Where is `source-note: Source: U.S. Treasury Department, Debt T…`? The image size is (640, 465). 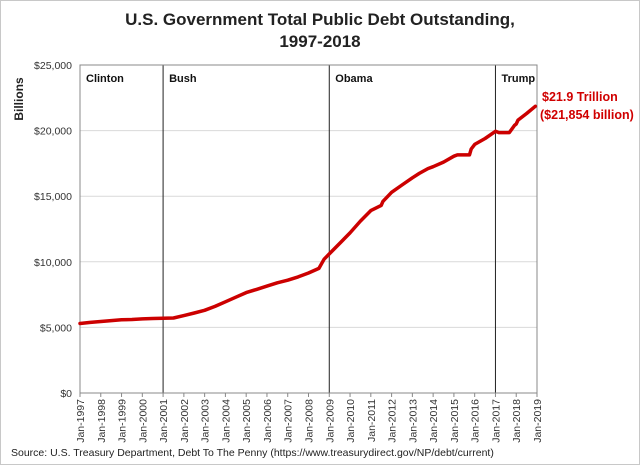
source-note: Source: U.S. Treasury Department, Debt T… is located at coordinates (252, 453).